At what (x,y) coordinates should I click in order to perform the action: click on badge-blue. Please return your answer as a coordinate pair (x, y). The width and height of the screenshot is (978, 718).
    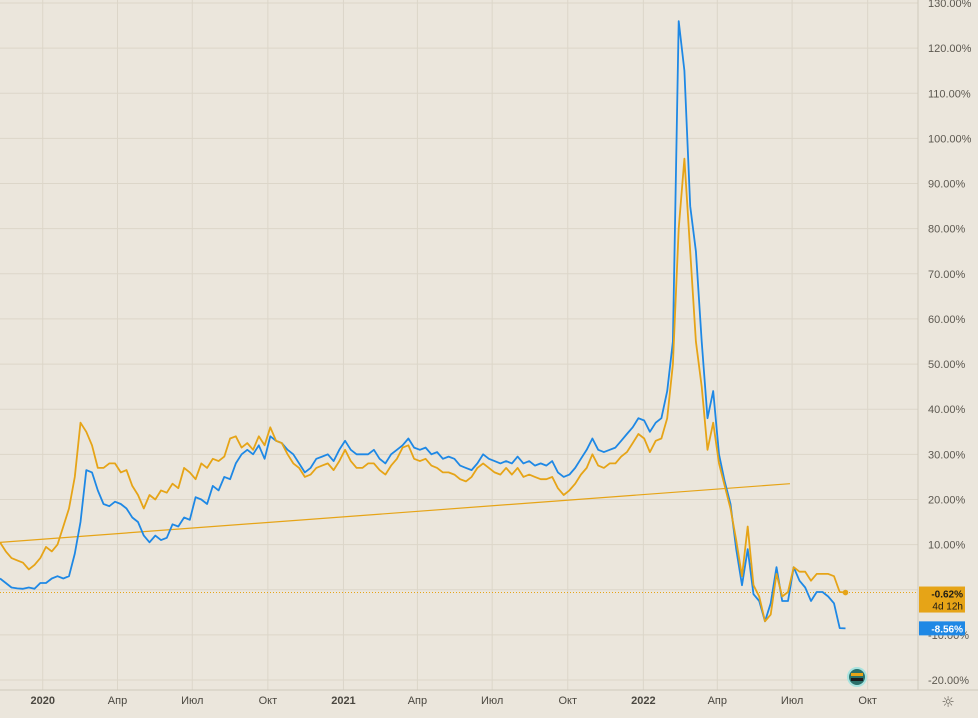
    Looking at the image, I should click on (942, 628).